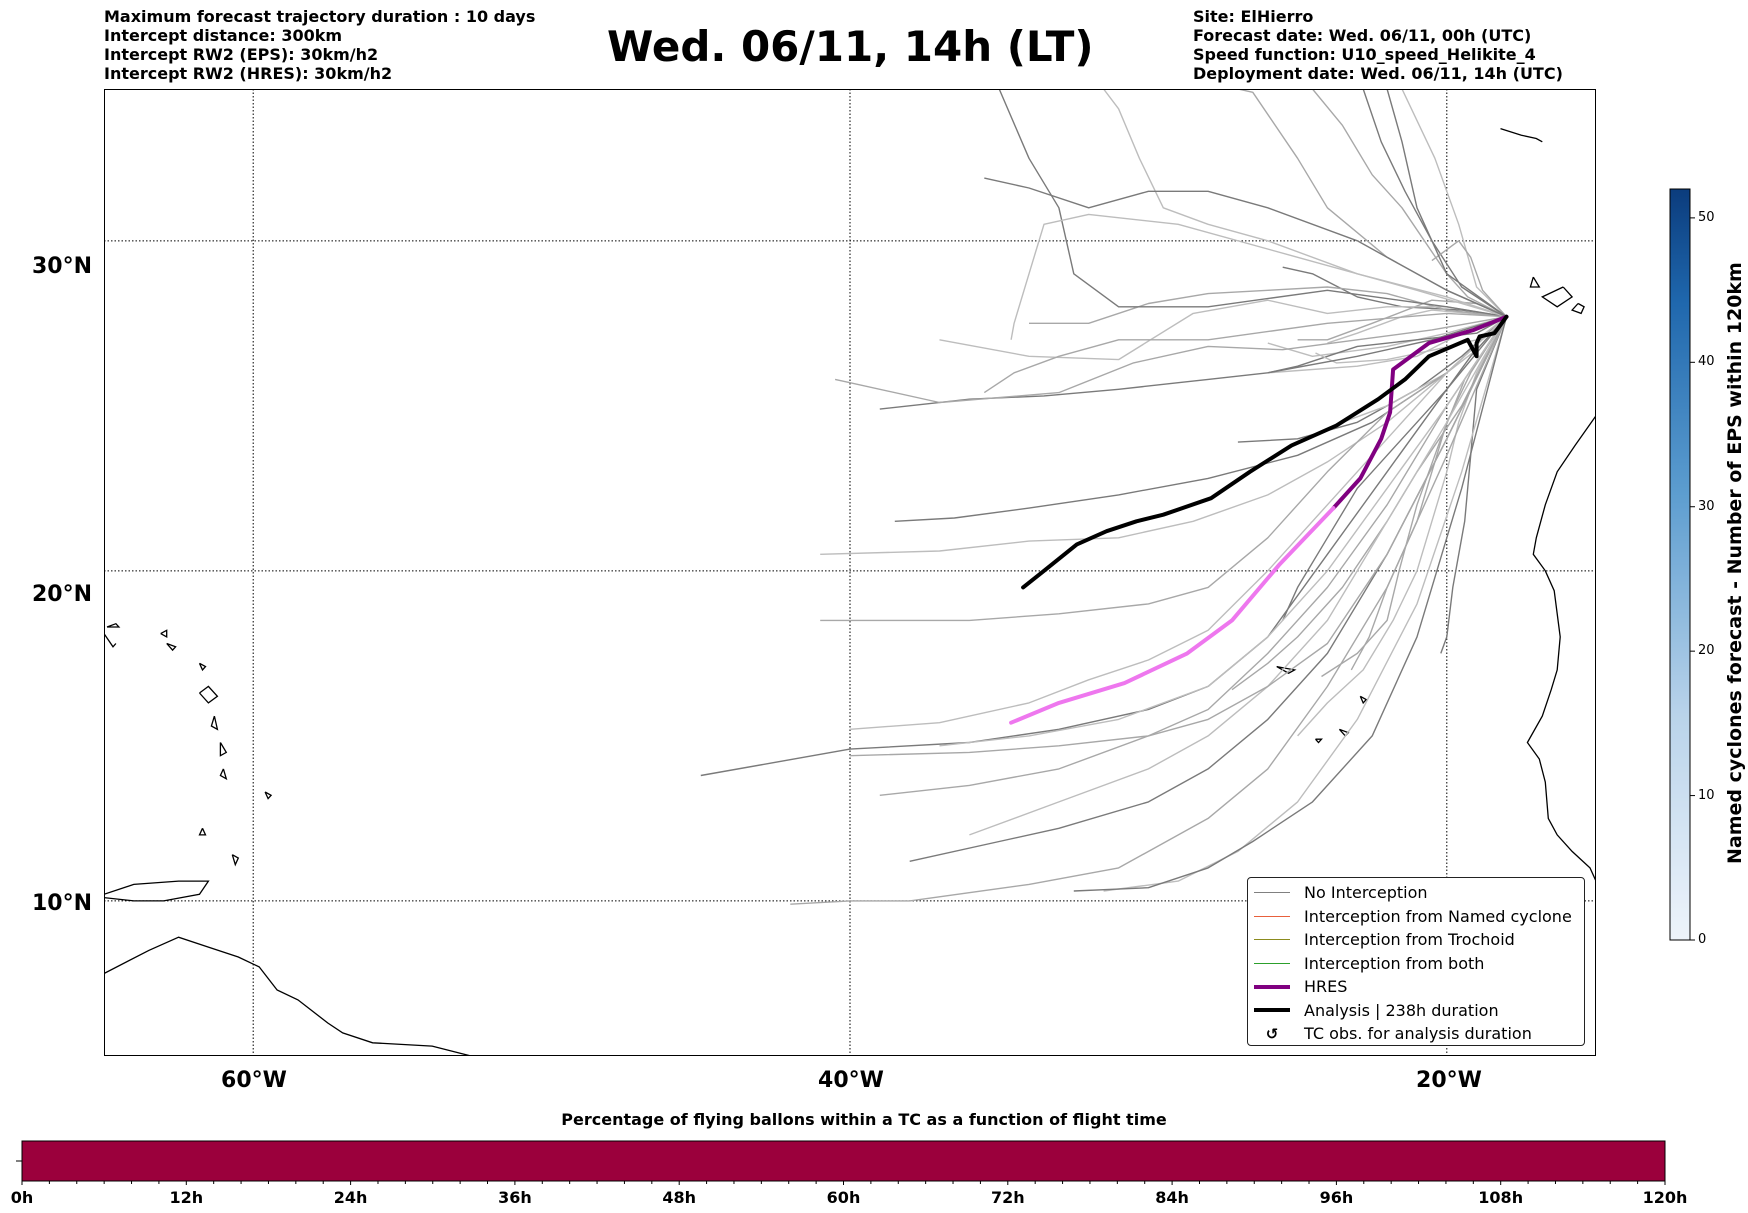 This screenshot has width=1748, height=1213. What do you see at coordinates (1501, 1197) in the screenshot?
I see `time-label-108h: 108h` at bounding box center [1501, 1197].